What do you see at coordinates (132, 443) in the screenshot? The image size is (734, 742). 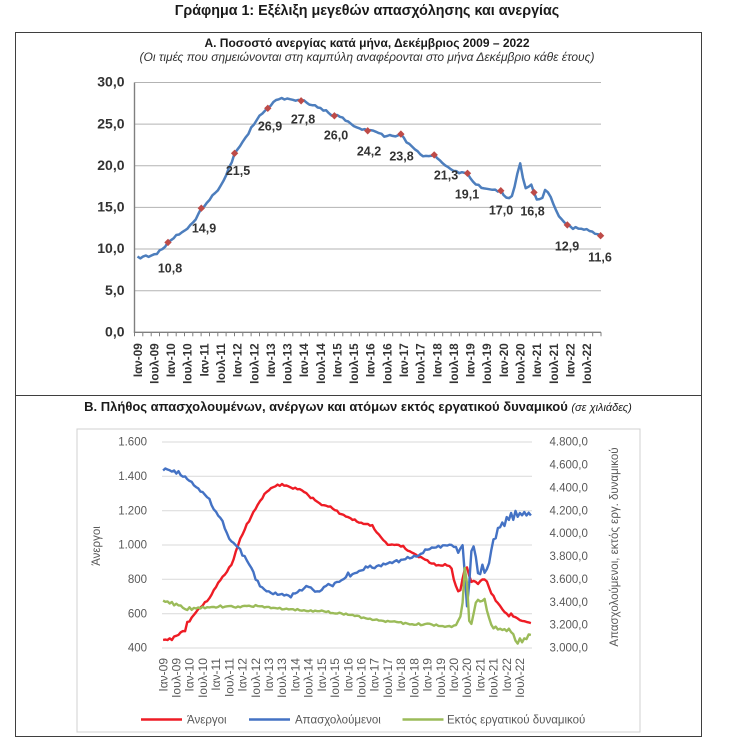 I see `svg-text: 1.600` at bounding box center [132, 443].